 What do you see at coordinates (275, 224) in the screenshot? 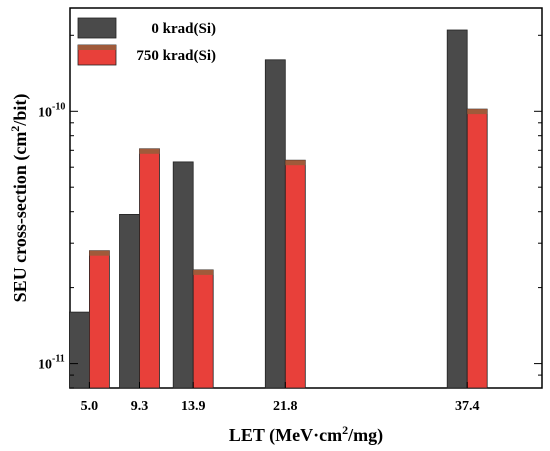
I see `bar-0krad-21.8` at bounding box center [275, 224].